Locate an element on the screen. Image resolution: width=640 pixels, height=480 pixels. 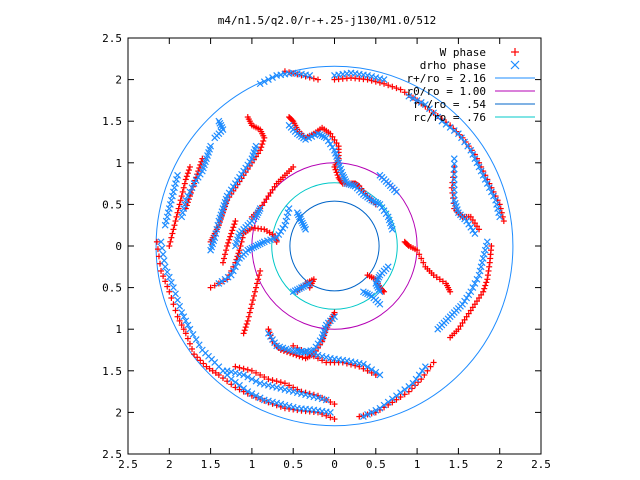
y-tick-label: 2.5 is located at coordinates (112, 454).